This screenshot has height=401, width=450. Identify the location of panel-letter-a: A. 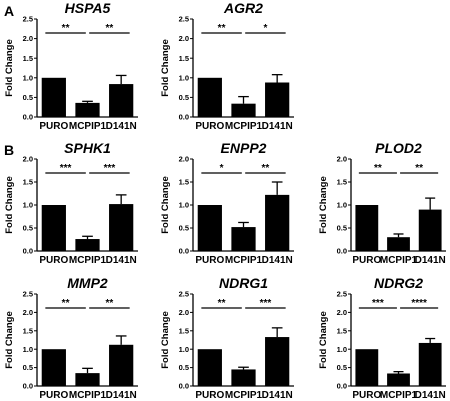
(9, 11).